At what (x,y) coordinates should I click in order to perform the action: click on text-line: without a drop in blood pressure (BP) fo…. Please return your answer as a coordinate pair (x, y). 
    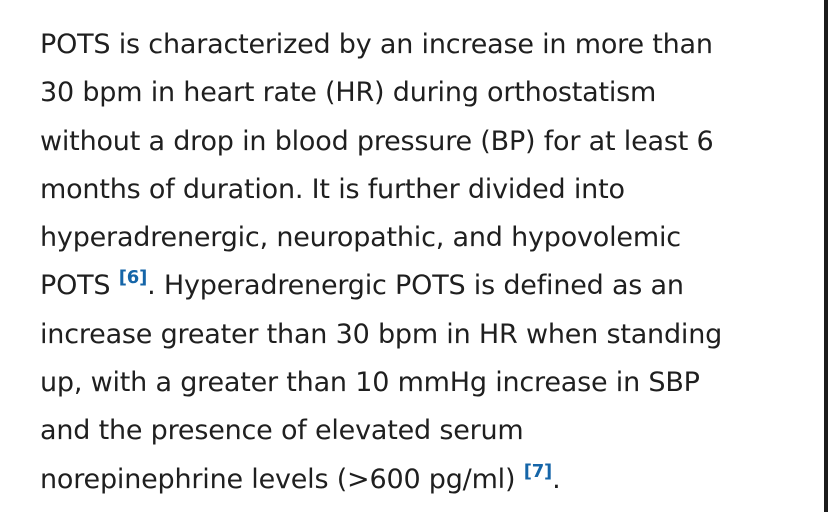
    Looking at the image, I should click on (377, 141).